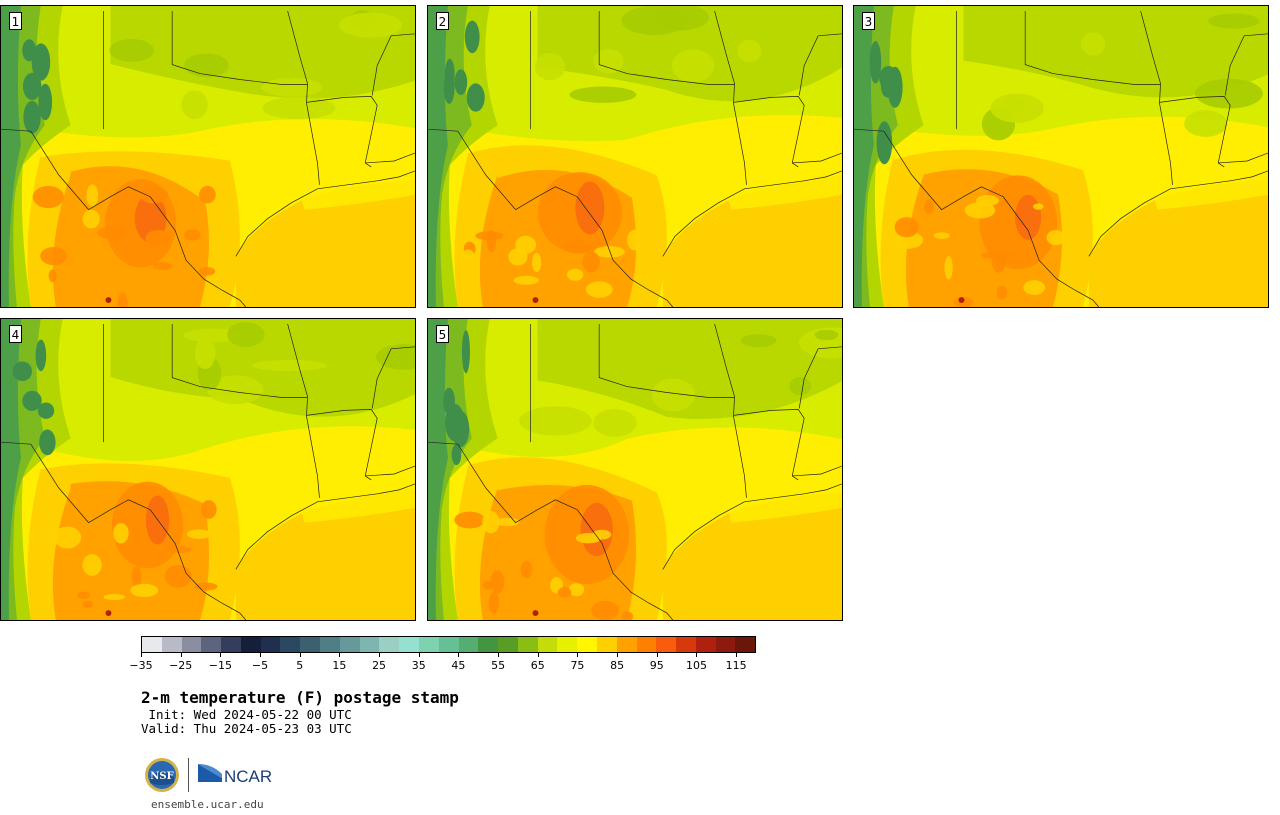 The image size is (1280, 815). Describe the element at coordinates (246, 728) in the screenshot. I see `valid-time: Valid: Thu 2024-05-23 03 UTC` at that location.